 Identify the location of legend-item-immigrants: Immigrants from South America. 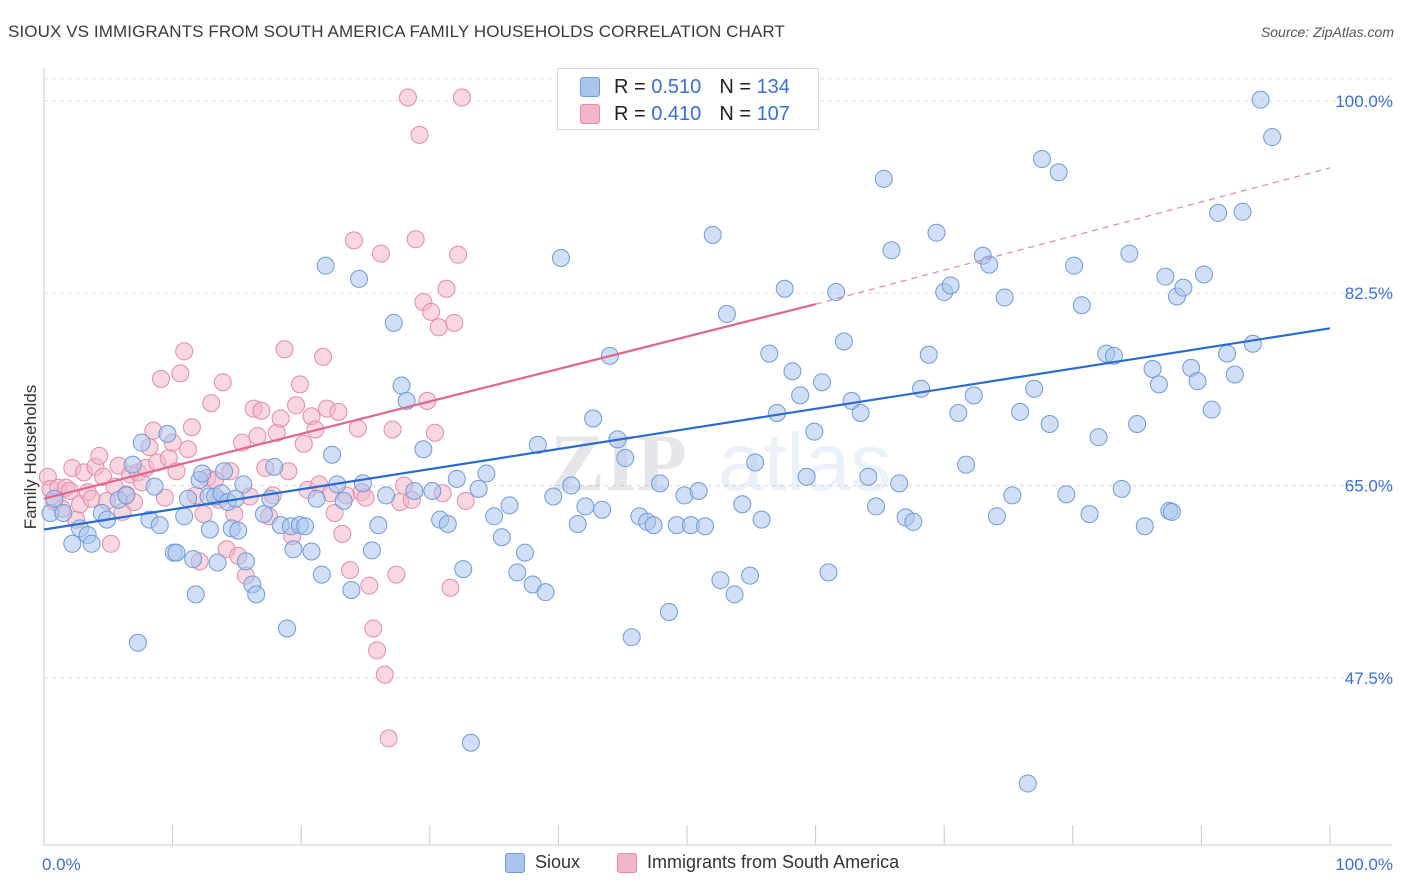
(758, 862).